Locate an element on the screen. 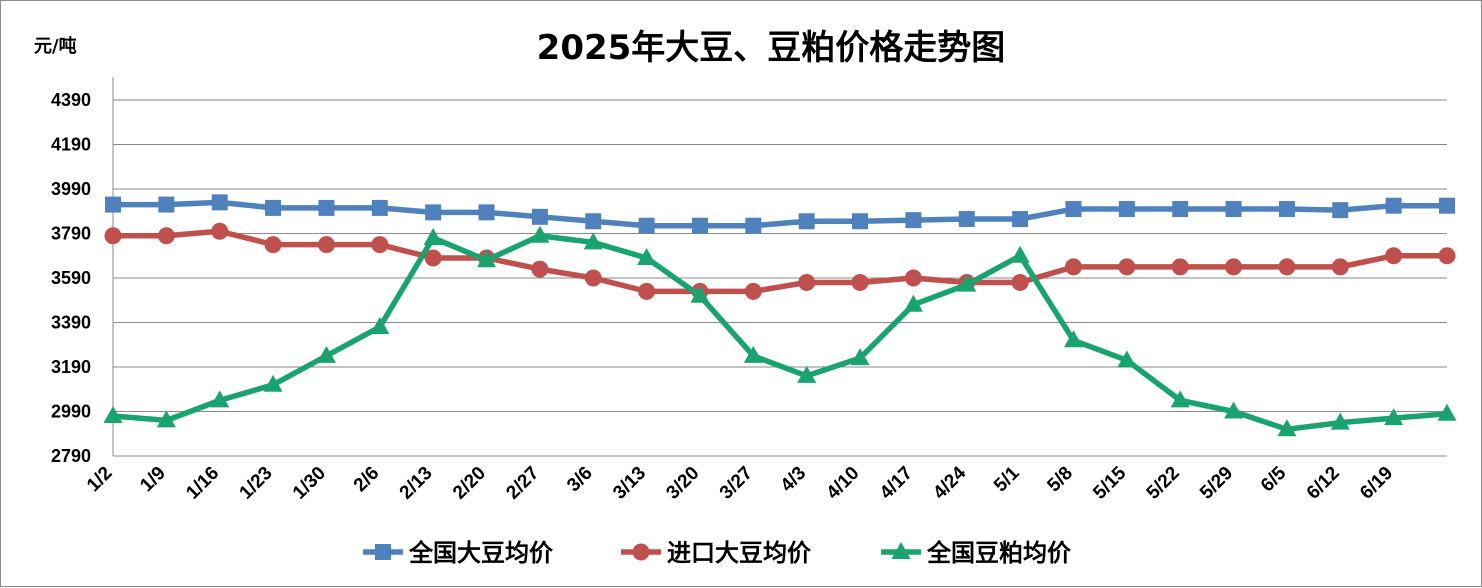 The image size is (1482, 588). x-tick-label: 6/19 is located at coordinates (1376, 483).